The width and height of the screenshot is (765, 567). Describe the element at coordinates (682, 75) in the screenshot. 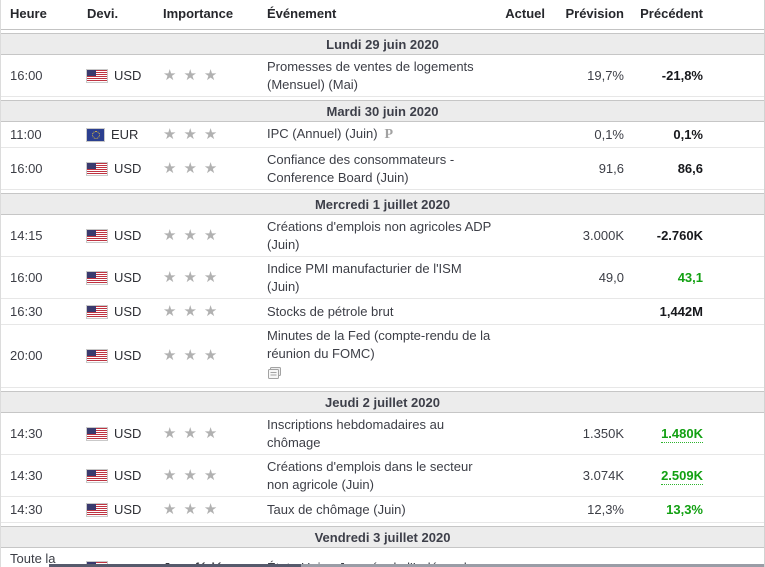

I see `previous-value: -21,8%` at that location.